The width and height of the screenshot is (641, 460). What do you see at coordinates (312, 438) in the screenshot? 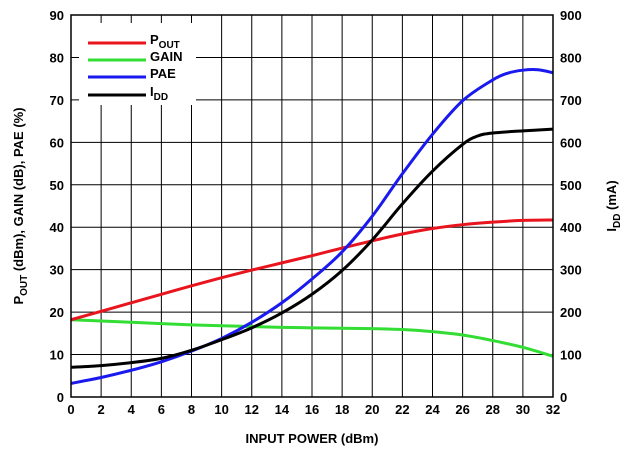
I see `x-axis-title: INPUT POWER (dBm)` at bounding box center [312, 438].